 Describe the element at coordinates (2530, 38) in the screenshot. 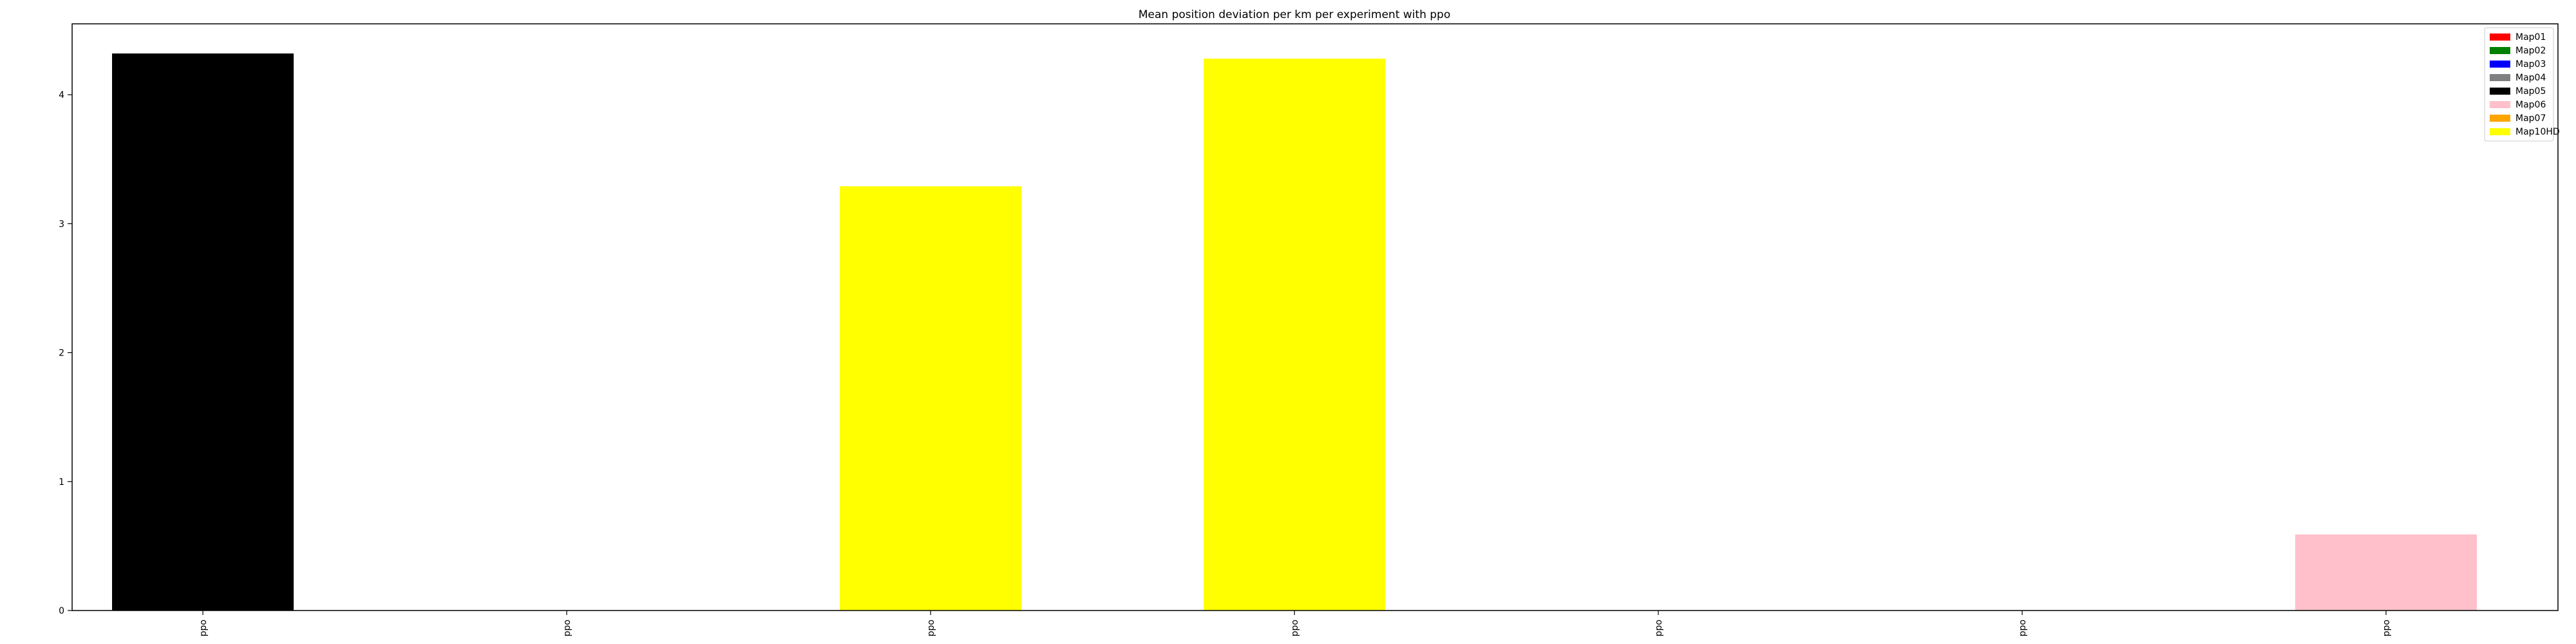

I see `legend-label: Map01` at that location.